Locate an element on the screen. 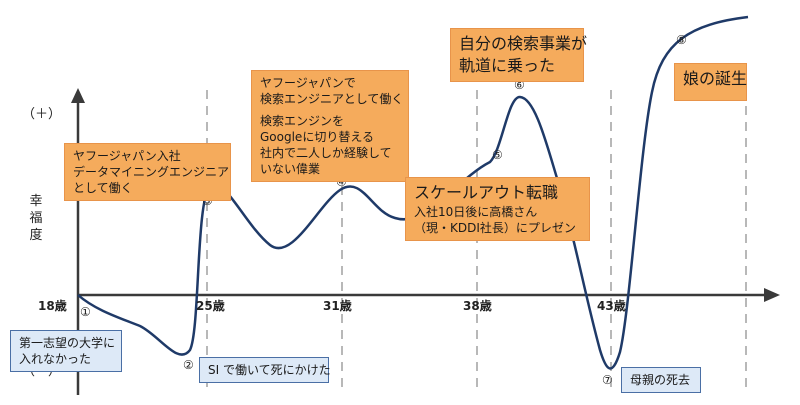 The width and height of the screenshot is (800, 405). age-label-31: 31歳 is located at coordinates (337, 306).